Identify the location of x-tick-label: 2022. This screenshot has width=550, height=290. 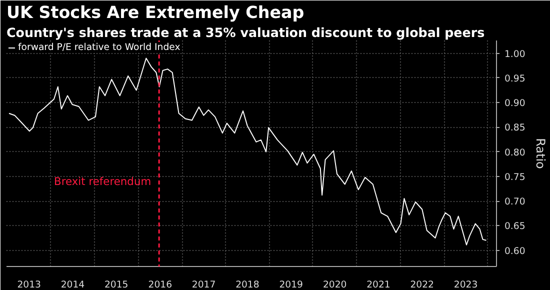
(422, 285).